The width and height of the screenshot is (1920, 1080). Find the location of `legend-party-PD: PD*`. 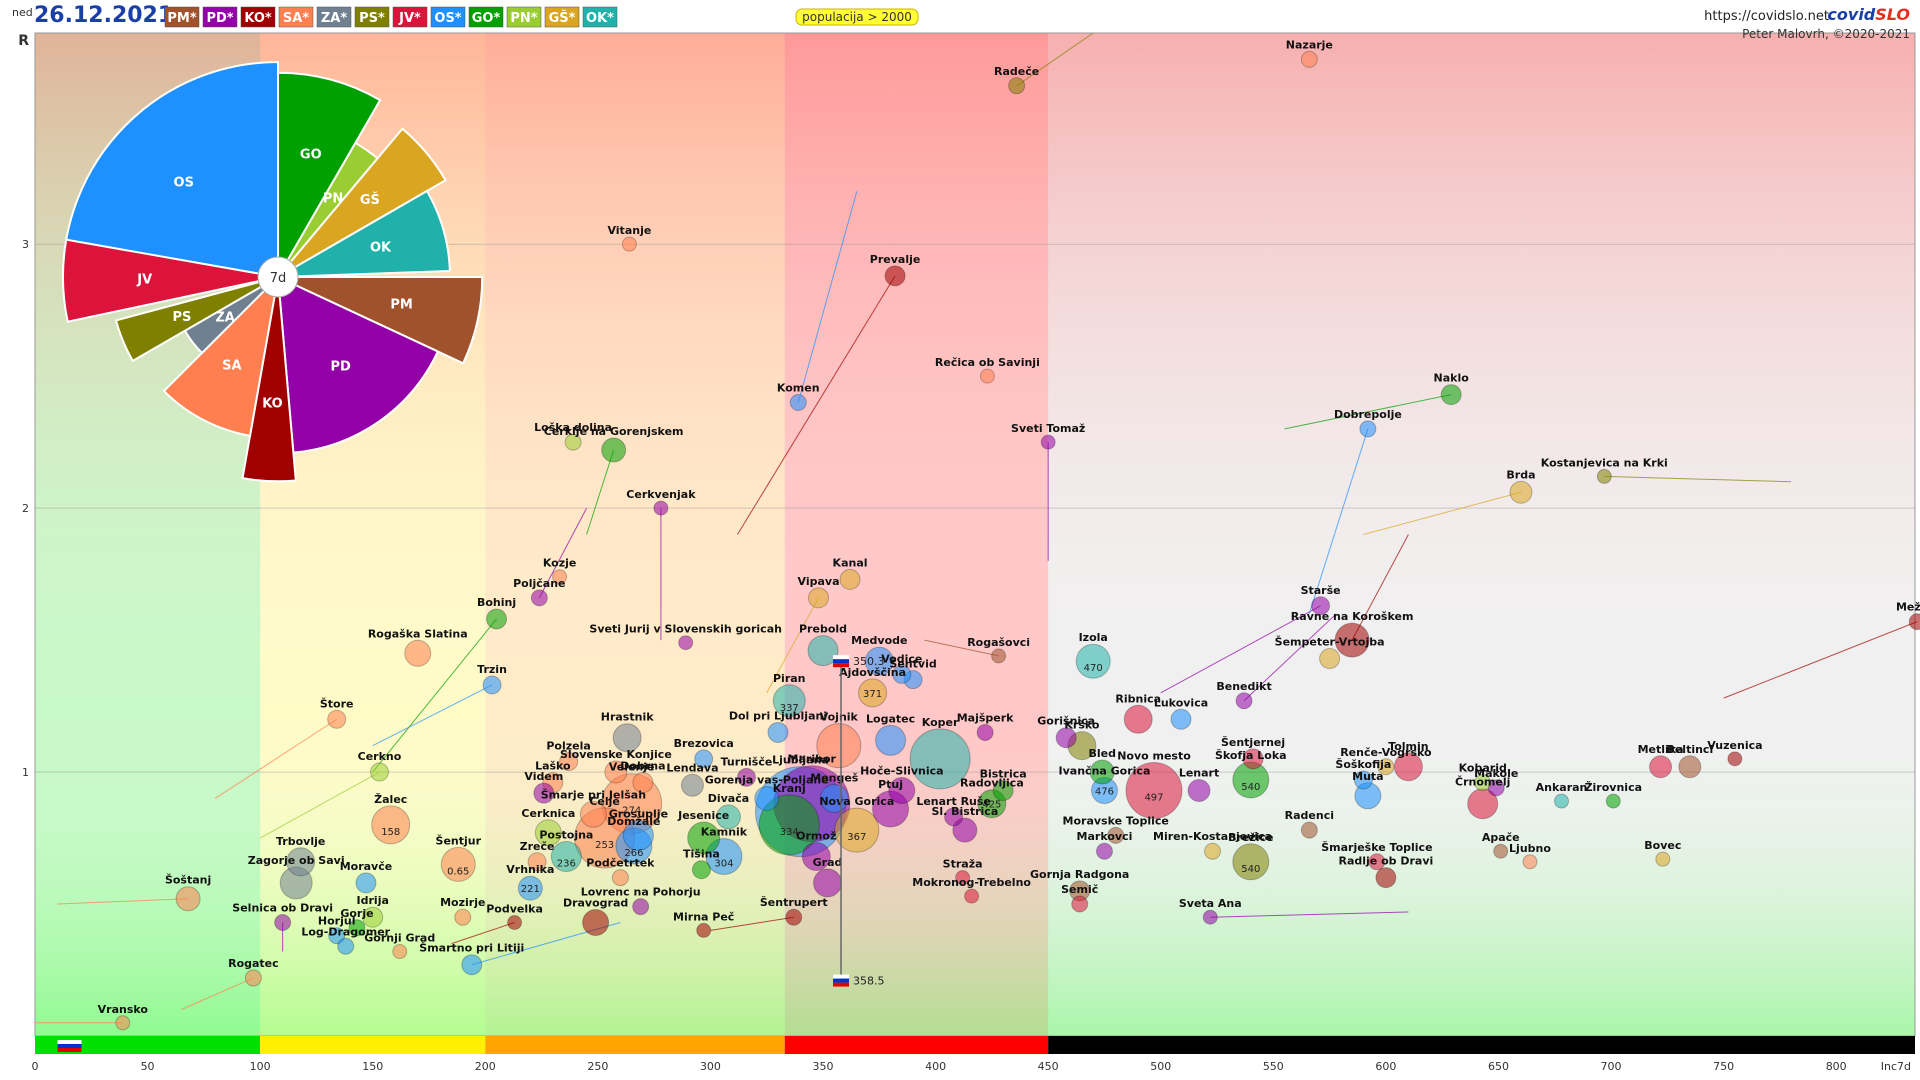

legend-party-PD: PD* is located at coordinates (220, 17).